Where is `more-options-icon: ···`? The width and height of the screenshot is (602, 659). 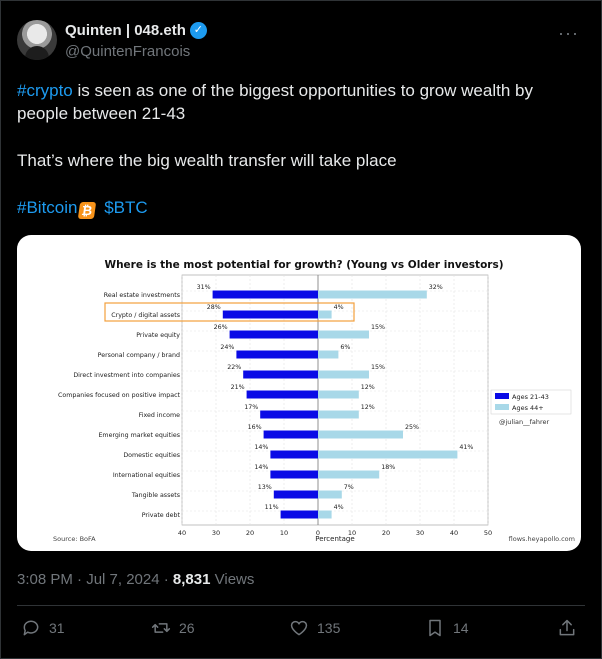 more-options-icon: ··· is located at coordinates (568, 33).